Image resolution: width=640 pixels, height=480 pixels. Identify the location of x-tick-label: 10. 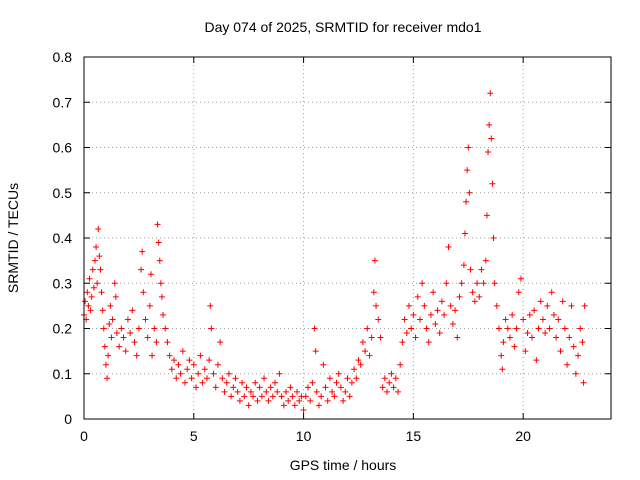
(304, 436).